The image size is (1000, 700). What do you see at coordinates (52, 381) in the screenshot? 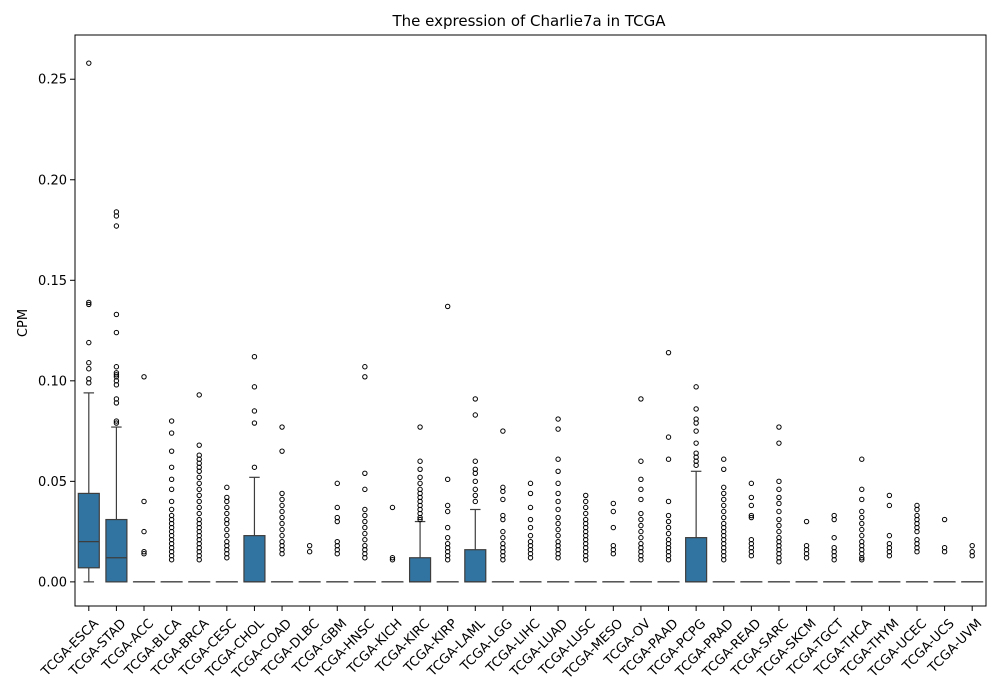
I see `y-tick-label: 0.10` at bounding box center [52, 381].